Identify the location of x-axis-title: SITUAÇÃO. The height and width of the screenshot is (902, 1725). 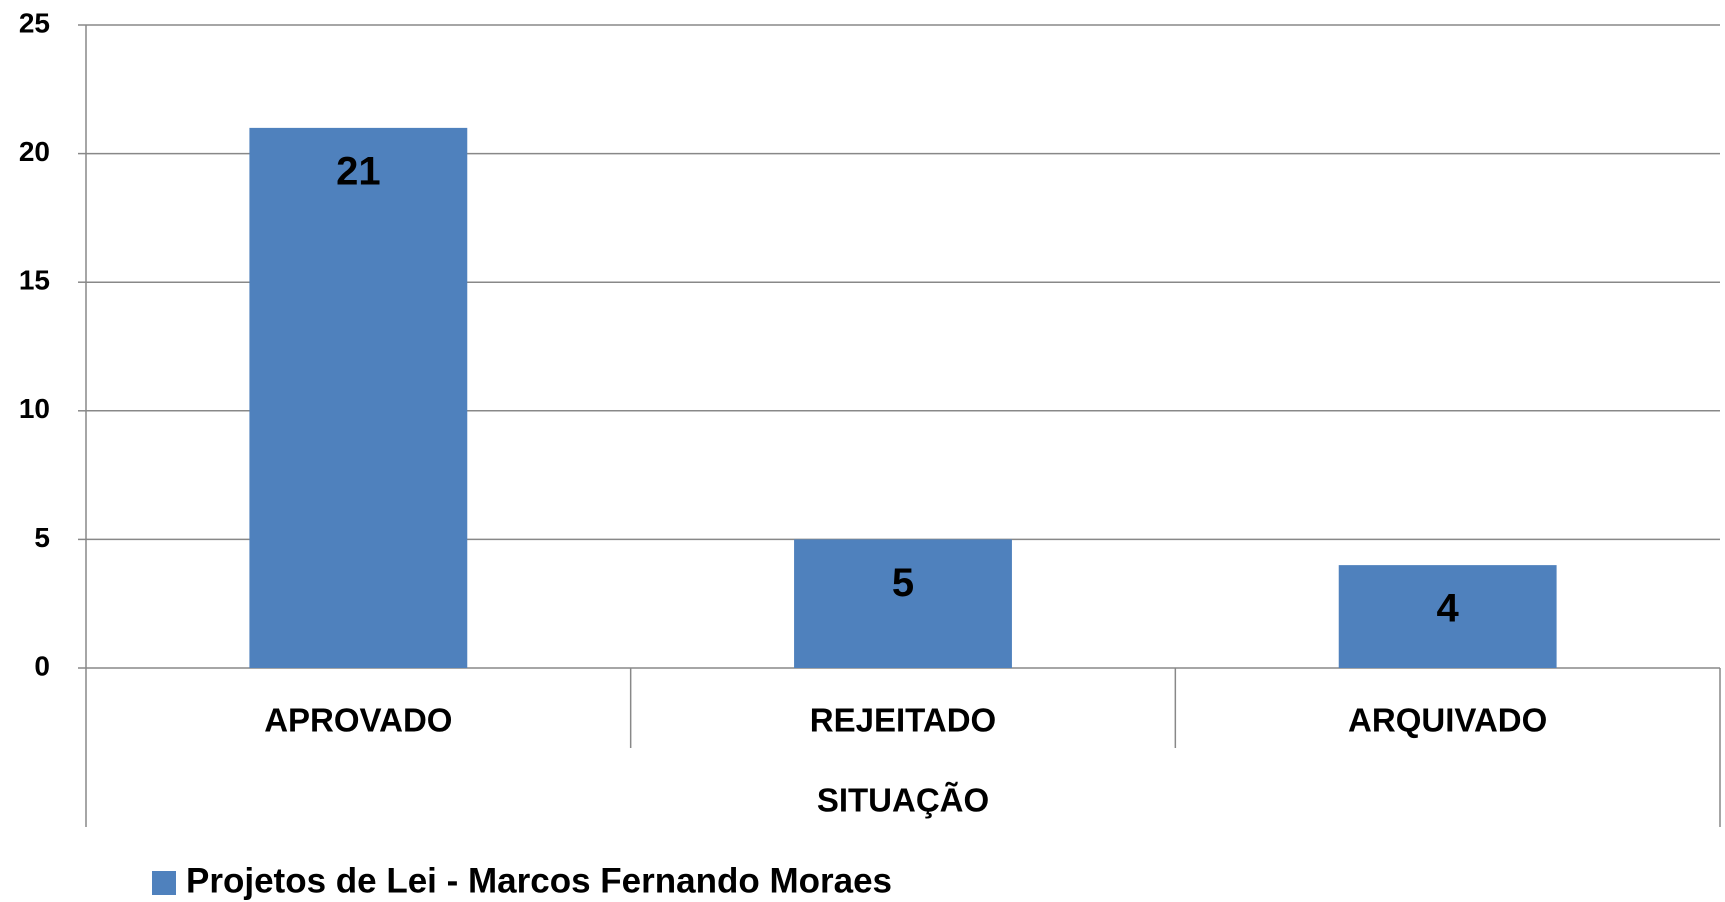
(903, 800).